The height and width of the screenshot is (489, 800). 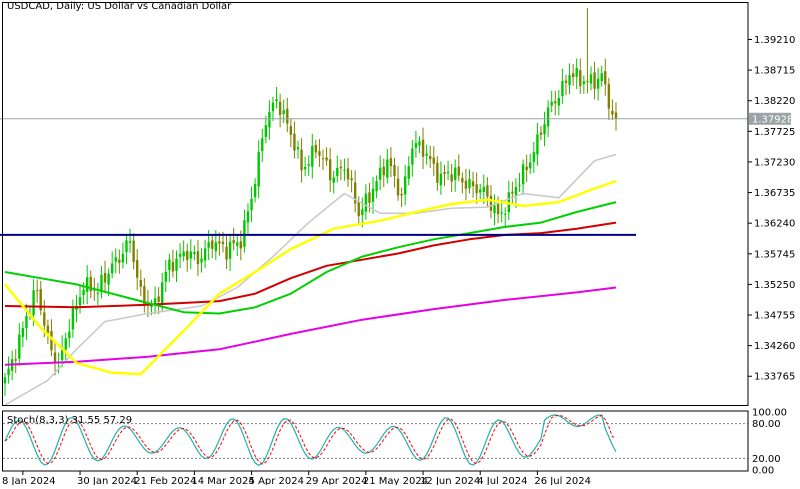 I want to click on y-tick-label: 1.39210, so click(x=774, y=40).